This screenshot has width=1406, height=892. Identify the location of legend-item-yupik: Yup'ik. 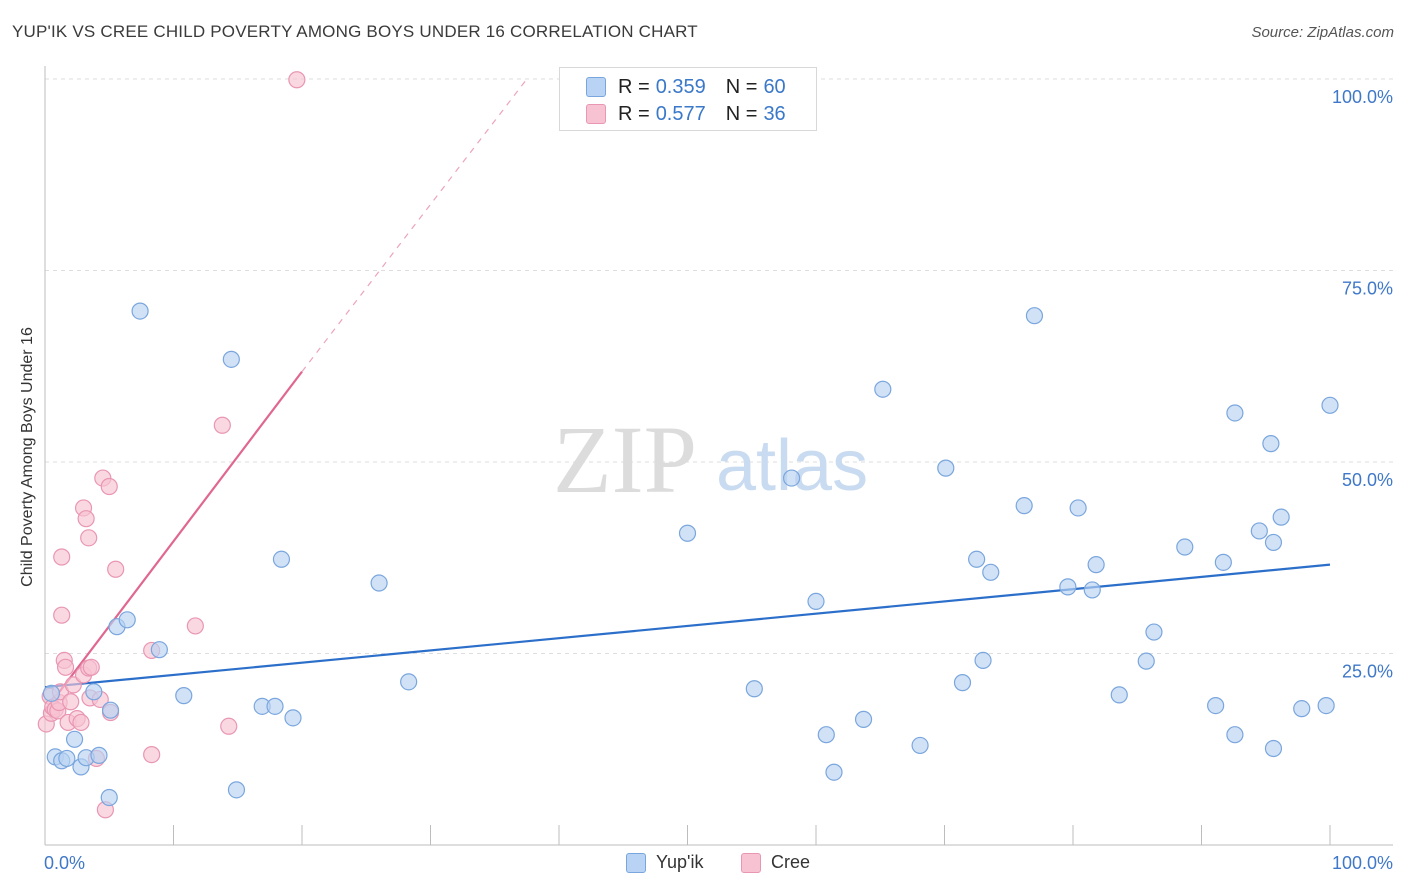
(664, 862).